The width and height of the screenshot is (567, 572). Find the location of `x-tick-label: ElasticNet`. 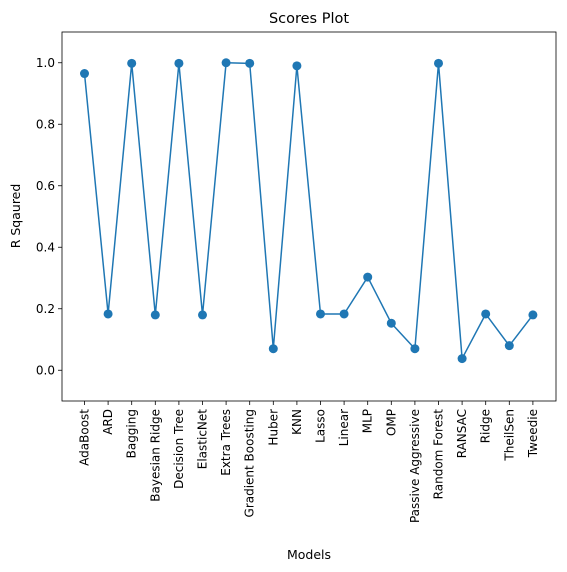

x-tick-label: ElasticNet is located at coordinates (203, 439).